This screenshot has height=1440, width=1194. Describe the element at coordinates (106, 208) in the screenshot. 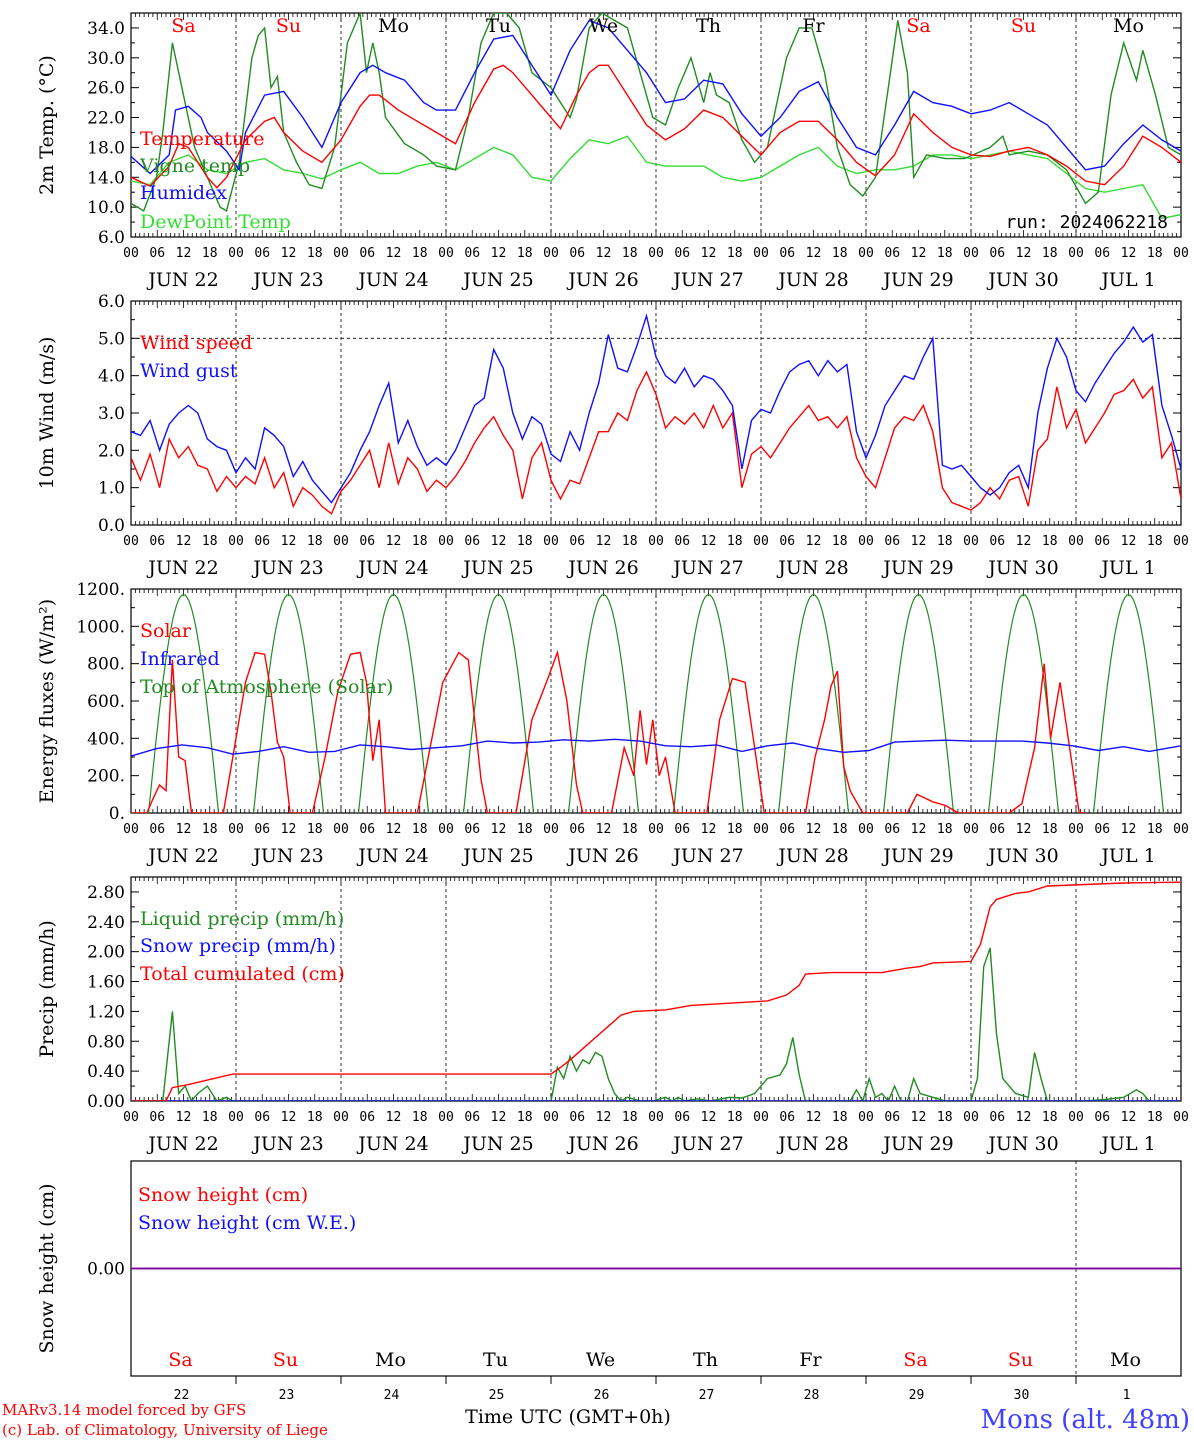

I see `y-tick-label: 10.0` at that location.